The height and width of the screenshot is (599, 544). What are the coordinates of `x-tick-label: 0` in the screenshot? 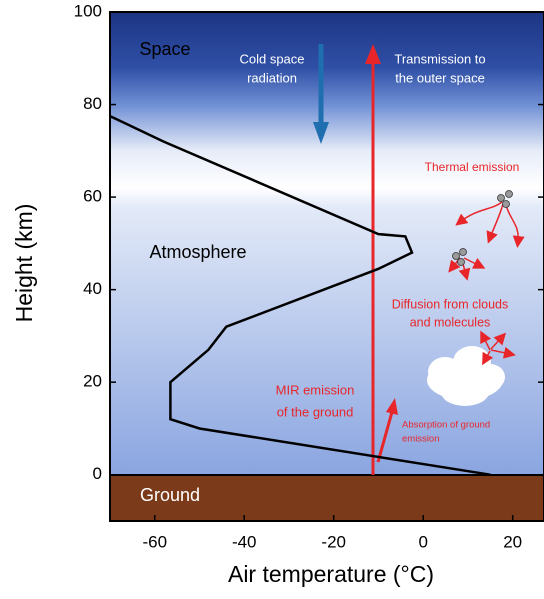 It's located at (422, 541).